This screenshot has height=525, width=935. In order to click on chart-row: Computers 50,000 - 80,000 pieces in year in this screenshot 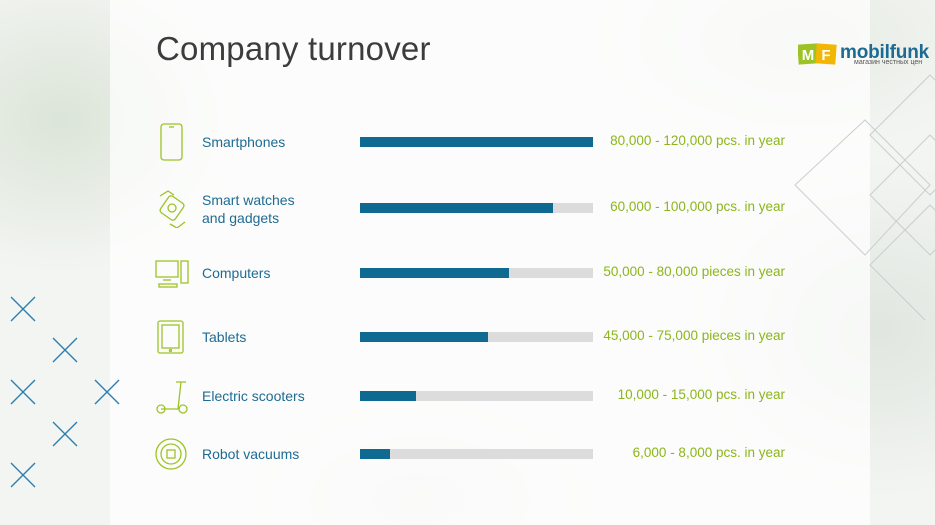, I will do `click(467, 273)`.